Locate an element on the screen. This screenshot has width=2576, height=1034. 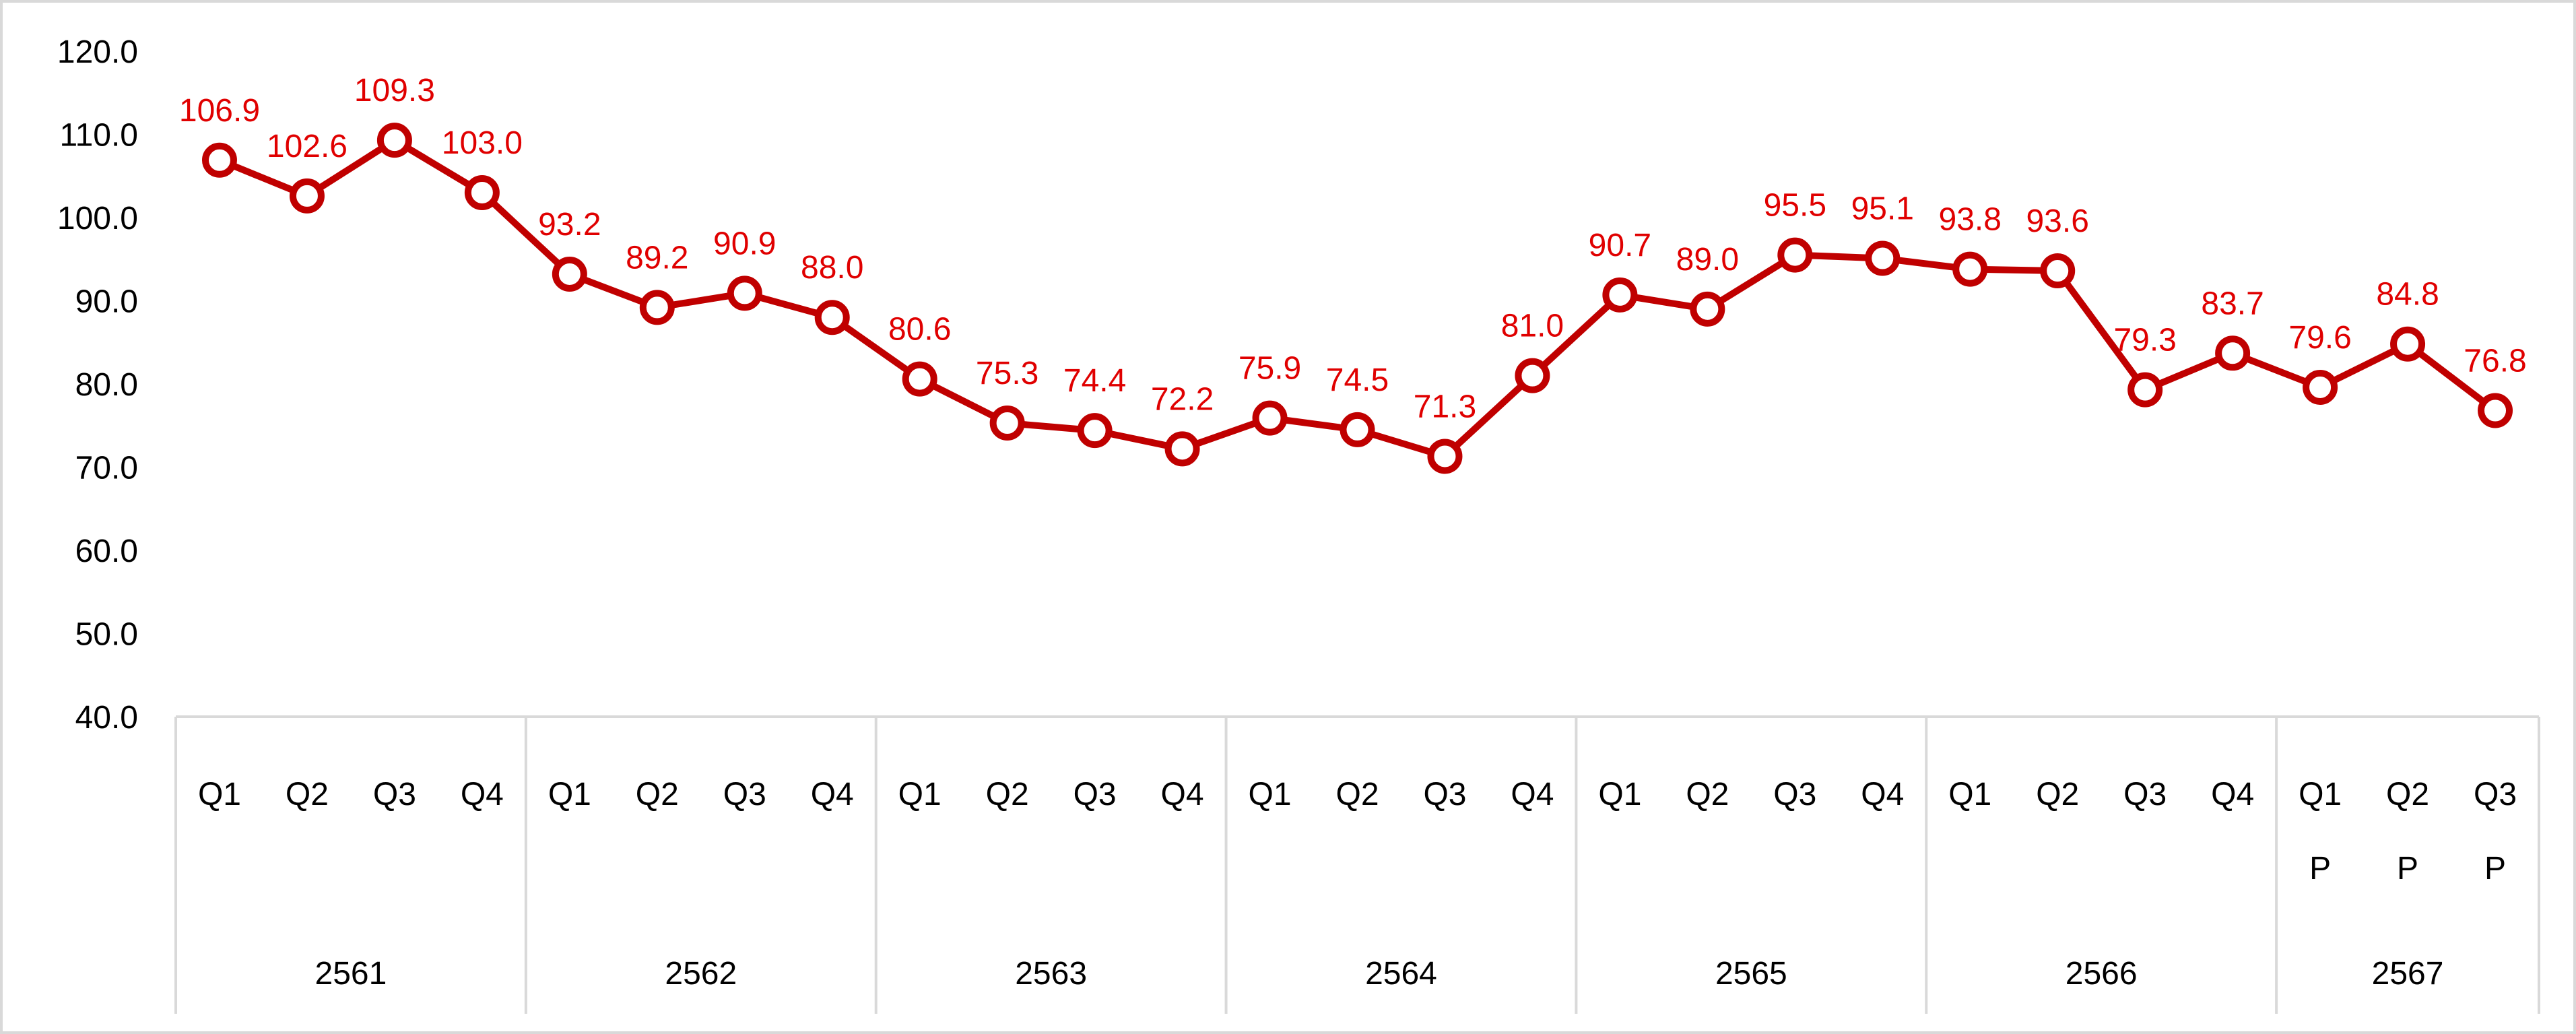
y-tick-label: 90.0 is located at coordinates (106, 302).